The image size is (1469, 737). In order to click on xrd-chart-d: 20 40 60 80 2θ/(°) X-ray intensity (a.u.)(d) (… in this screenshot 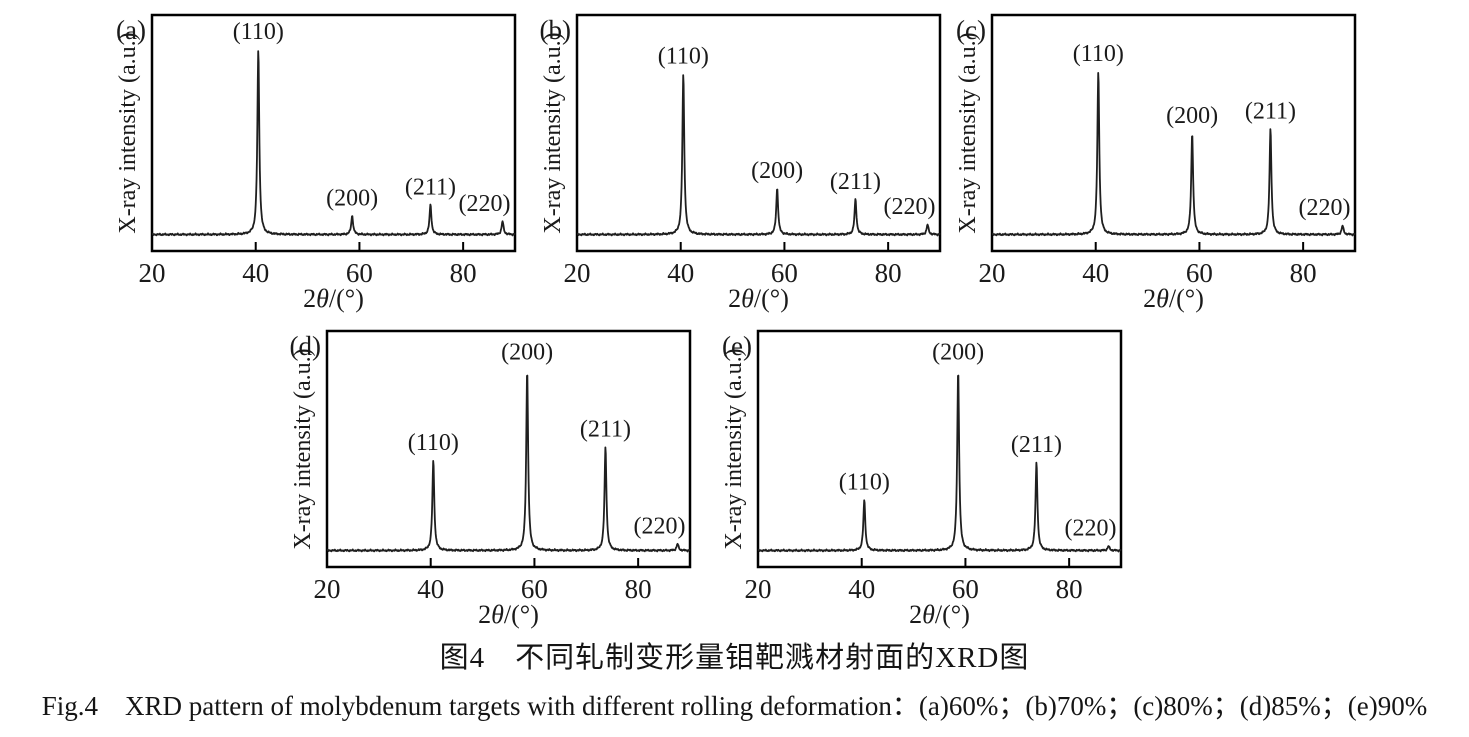, I will do `click(491, 479)`.